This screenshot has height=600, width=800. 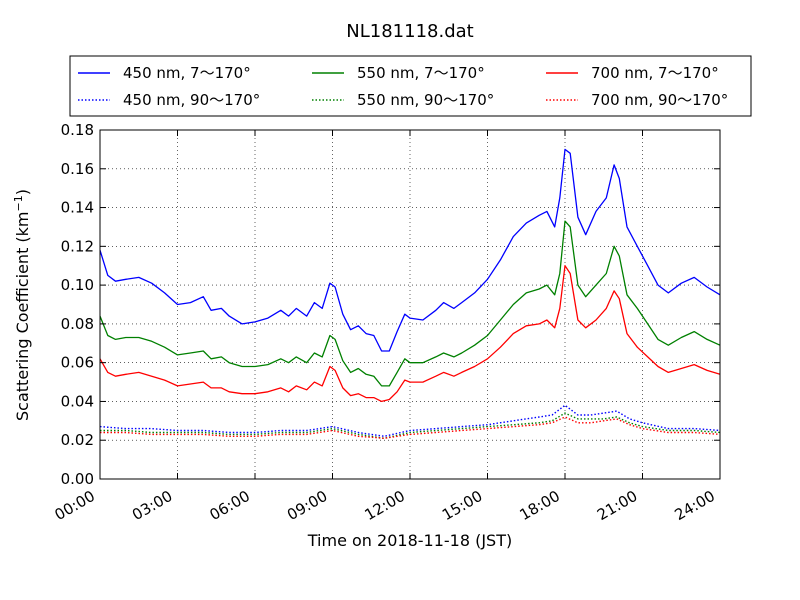 I want to click on y-axis-label-sup: −1, so click(x=18, y=203).